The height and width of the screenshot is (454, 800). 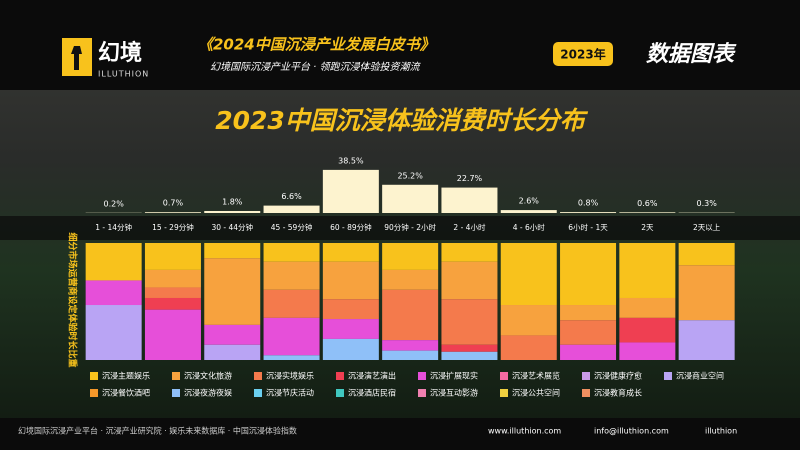 I want to click on value-label: 0.8%, so click(x=588, y=203).